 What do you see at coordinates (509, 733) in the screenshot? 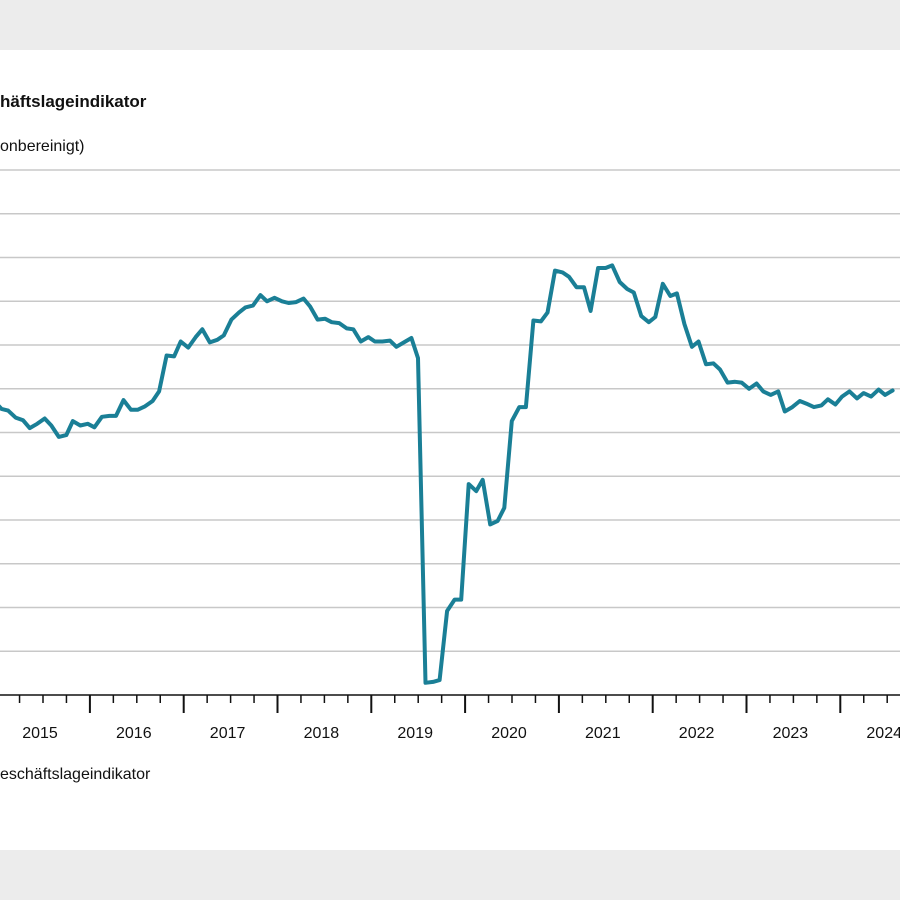
I see `x-tick-label: 2020` at bounding box center [509, 733].